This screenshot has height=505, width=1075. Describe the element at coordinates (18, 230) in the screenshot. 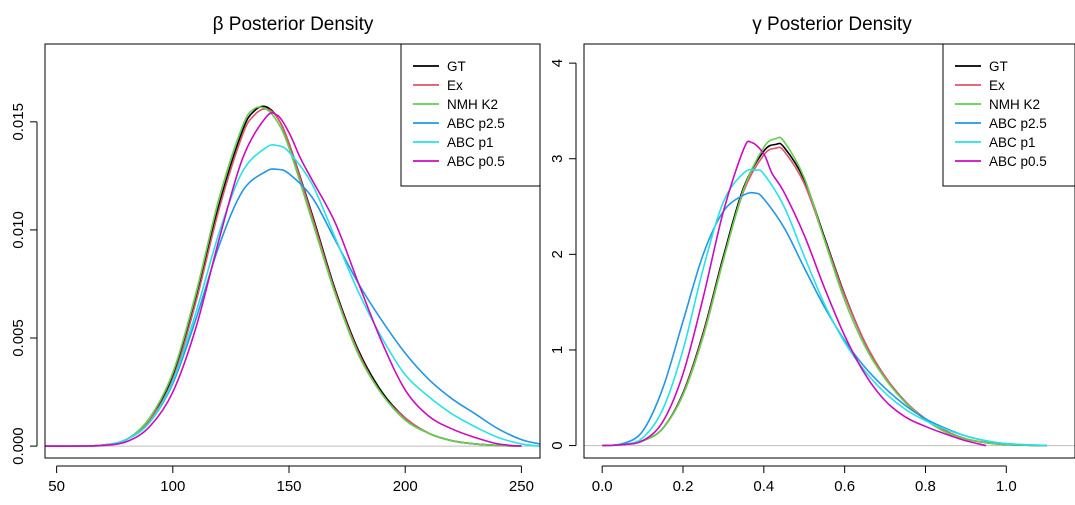

I see `y-tick-label: 0.010` at that location.